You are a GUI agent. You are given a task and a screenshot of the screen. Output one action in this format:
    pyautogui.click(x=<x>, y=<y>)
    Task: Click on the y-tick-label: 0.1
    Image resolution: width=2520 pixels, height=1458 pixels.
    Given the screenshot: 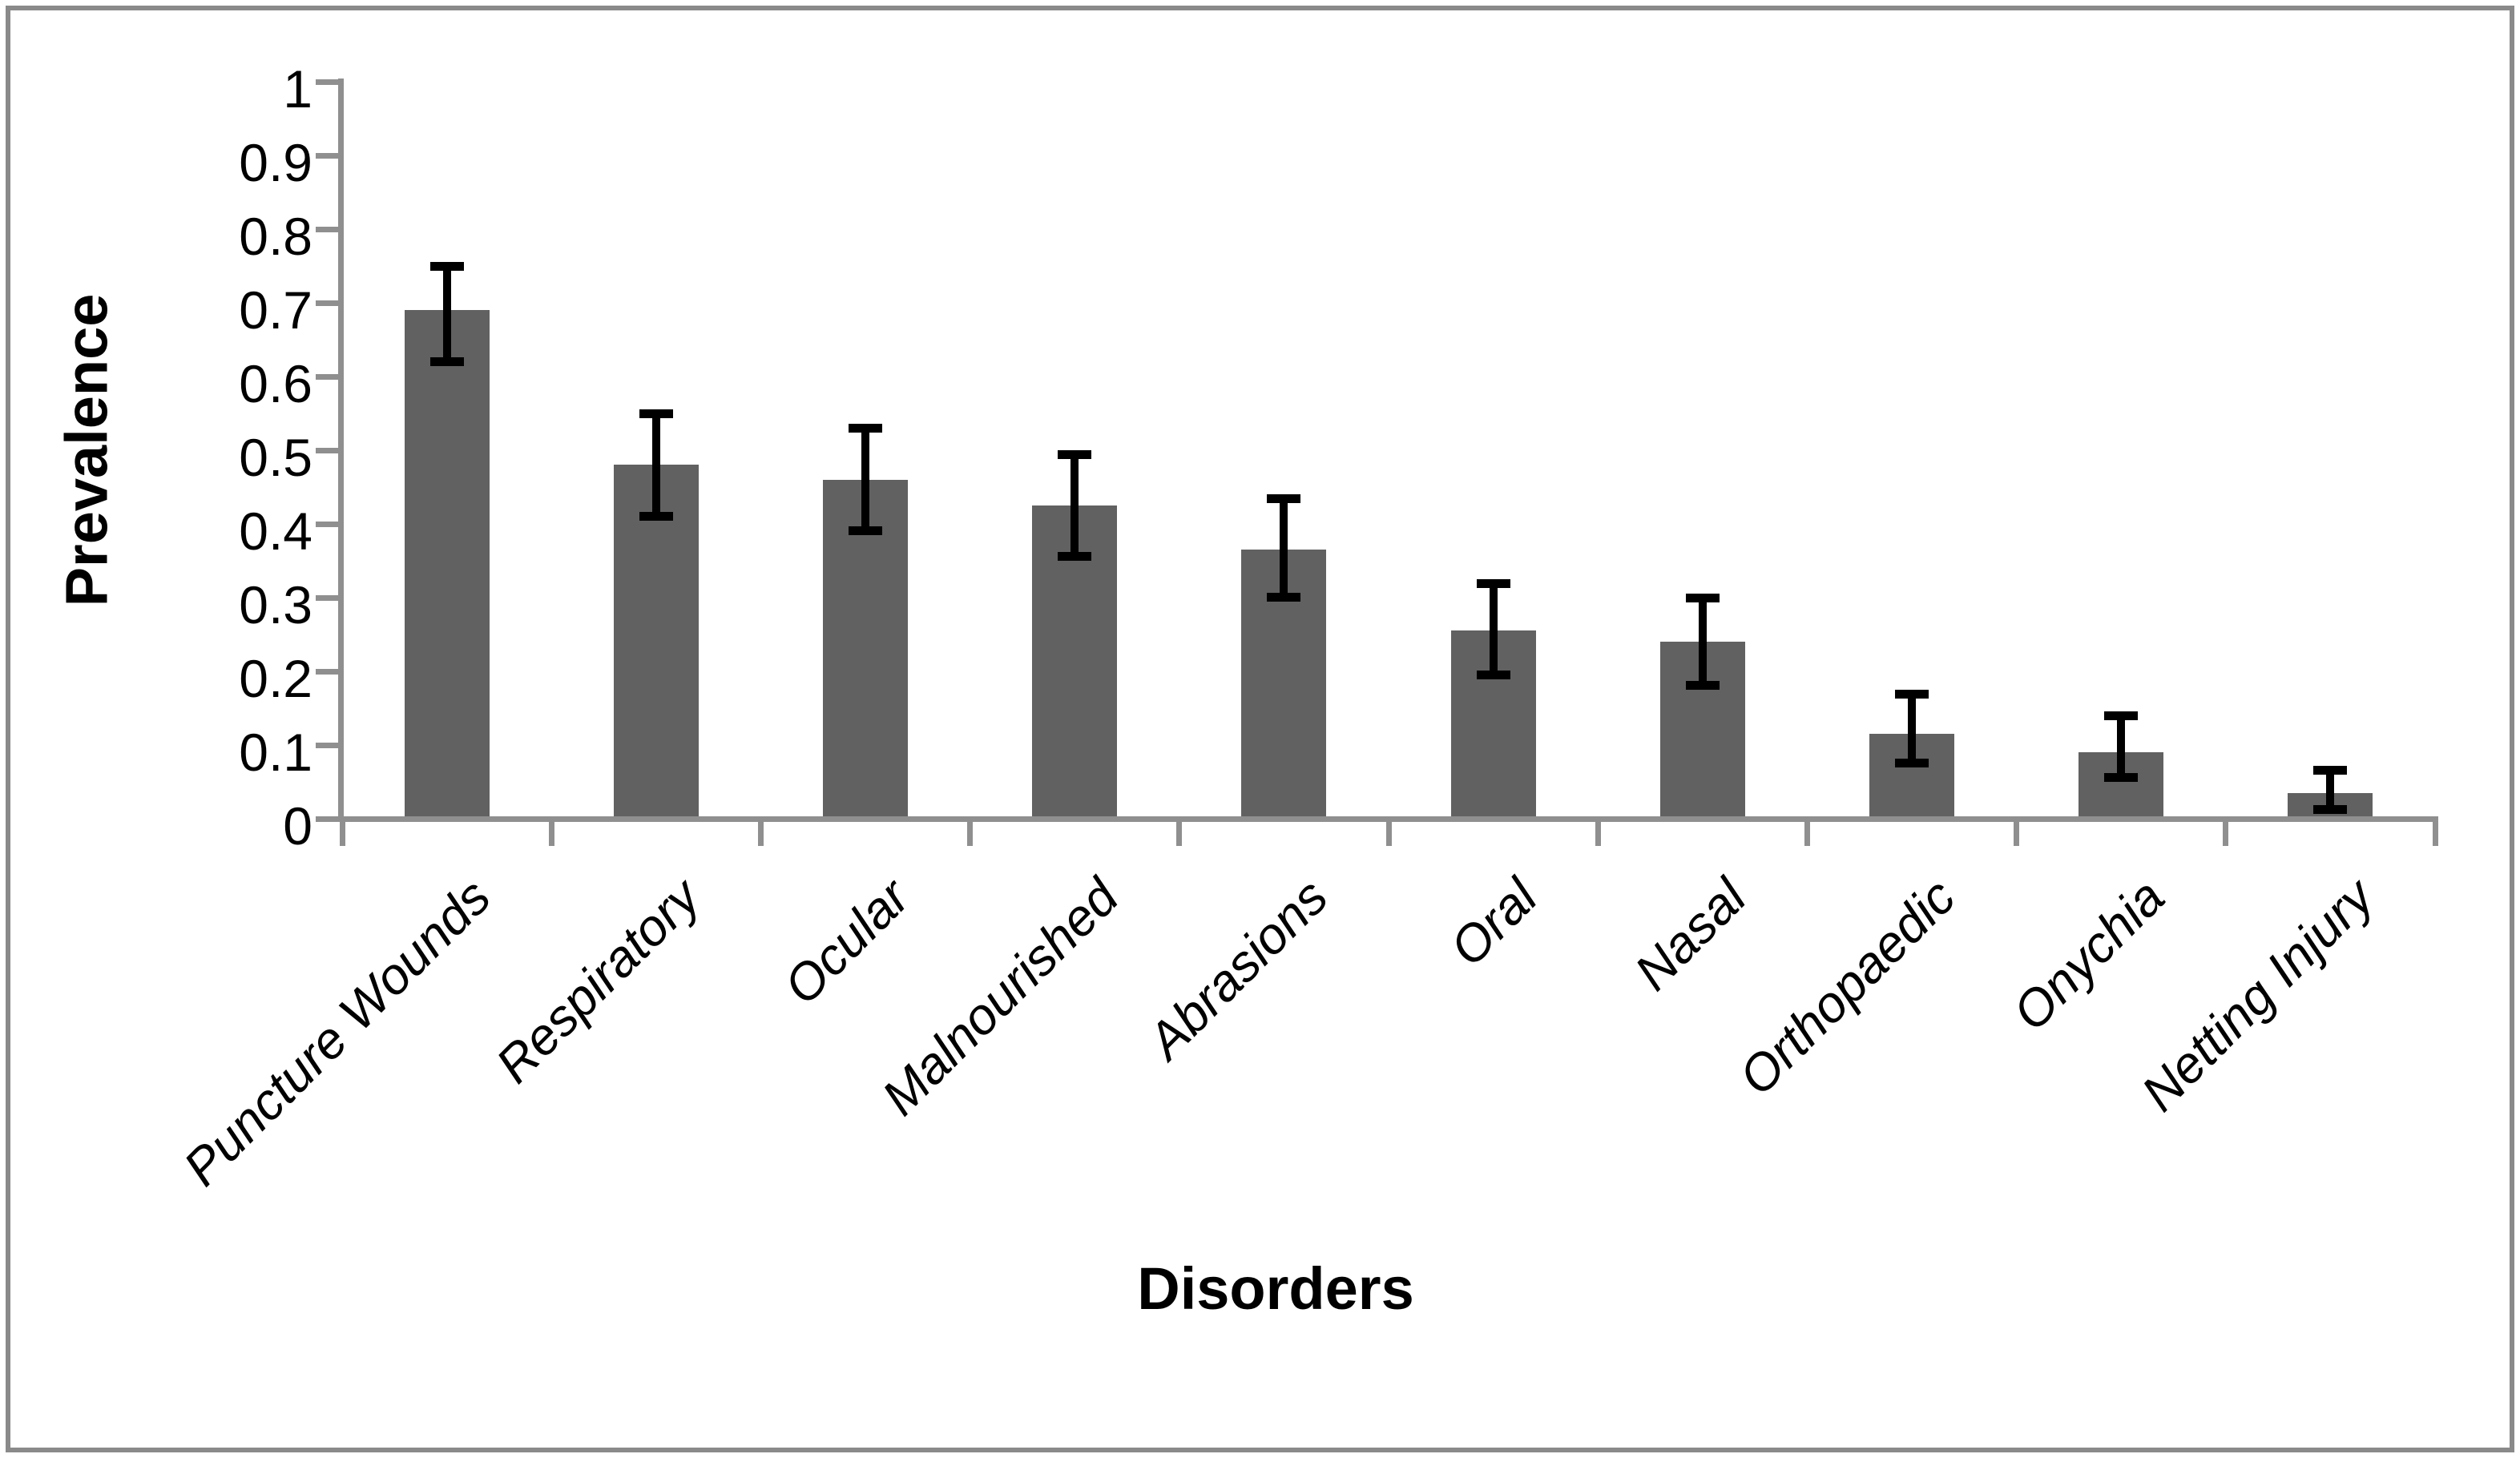 What is the action you would take?
    pyautogui.click(x=275, y=752)
    